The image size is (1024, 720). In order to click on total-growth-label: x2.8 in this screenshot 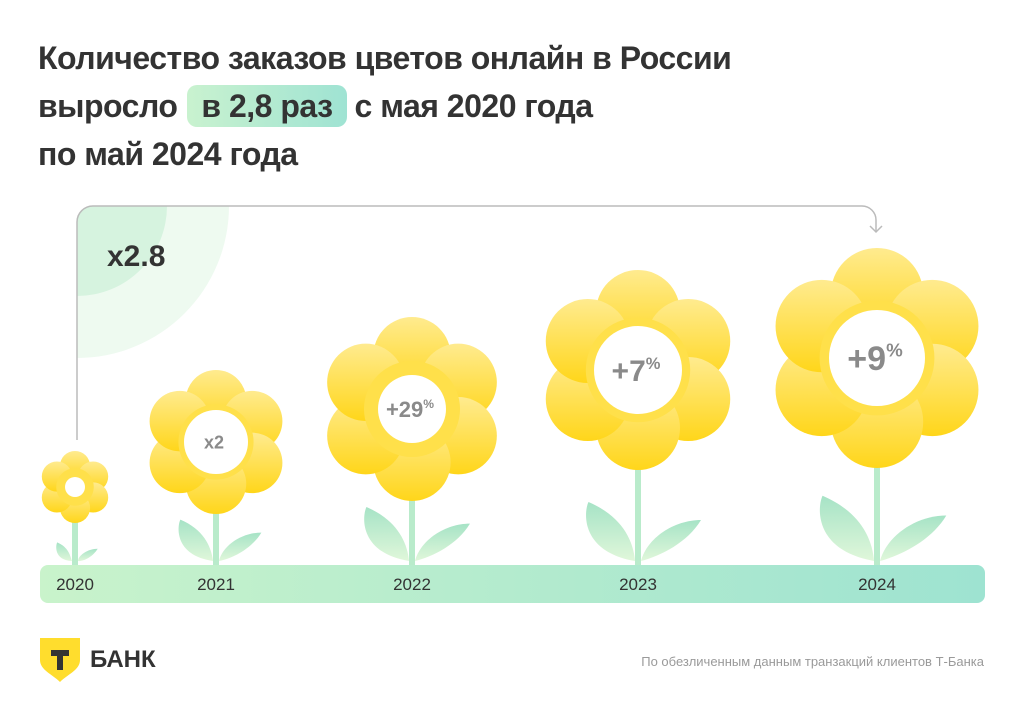, I will do `click(136, 256)`.